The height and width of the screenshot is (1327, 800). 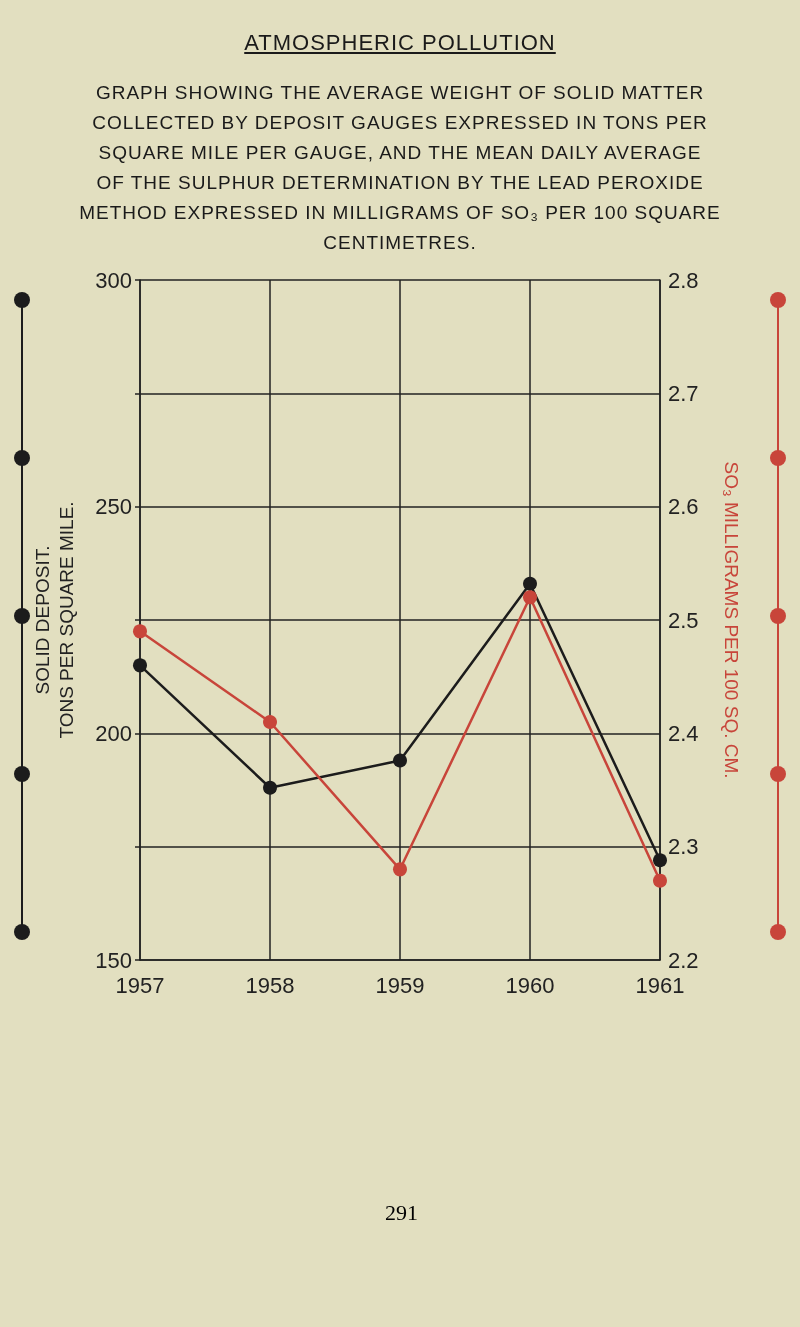 What do you see at coordinates (400, 43) in the screenshot?
I see `chart-title: ATMOSPHERIC POLLUTION` at bounding box center [400, 43].